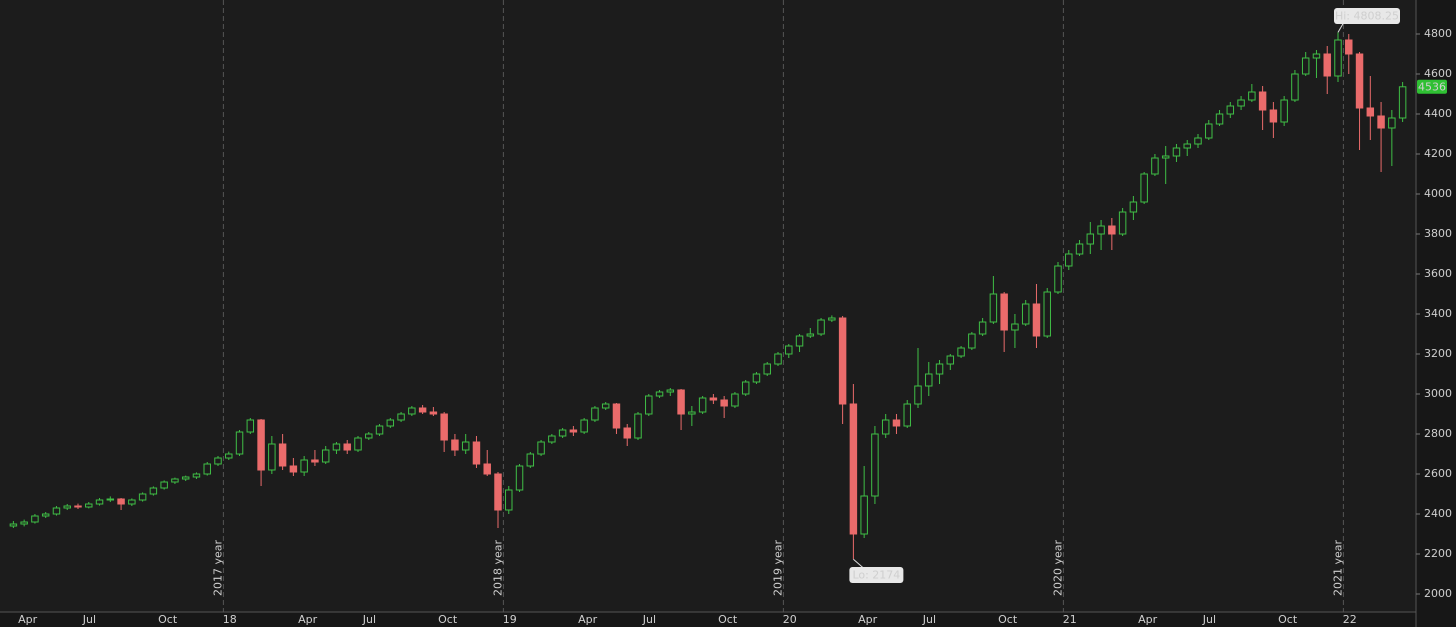 The image size is (1456, 627). Describe the element at coordinates (1438, 553) in the screenshot. I see `y-tick-label: 2200` at that location.